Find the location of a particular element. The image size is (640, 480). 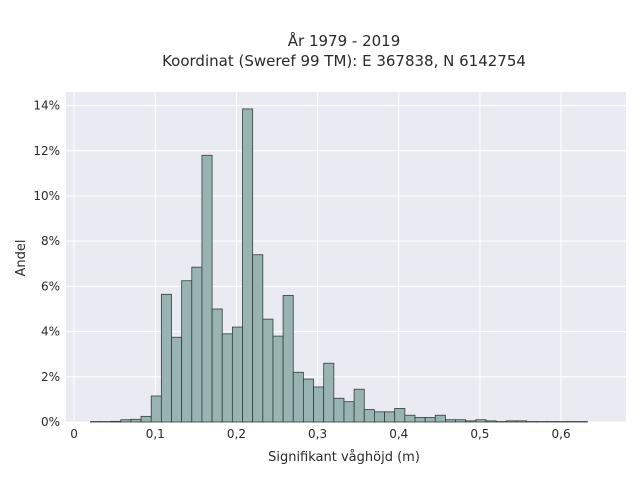

y-axis-label: Andel is located at coordinates (21, 258).